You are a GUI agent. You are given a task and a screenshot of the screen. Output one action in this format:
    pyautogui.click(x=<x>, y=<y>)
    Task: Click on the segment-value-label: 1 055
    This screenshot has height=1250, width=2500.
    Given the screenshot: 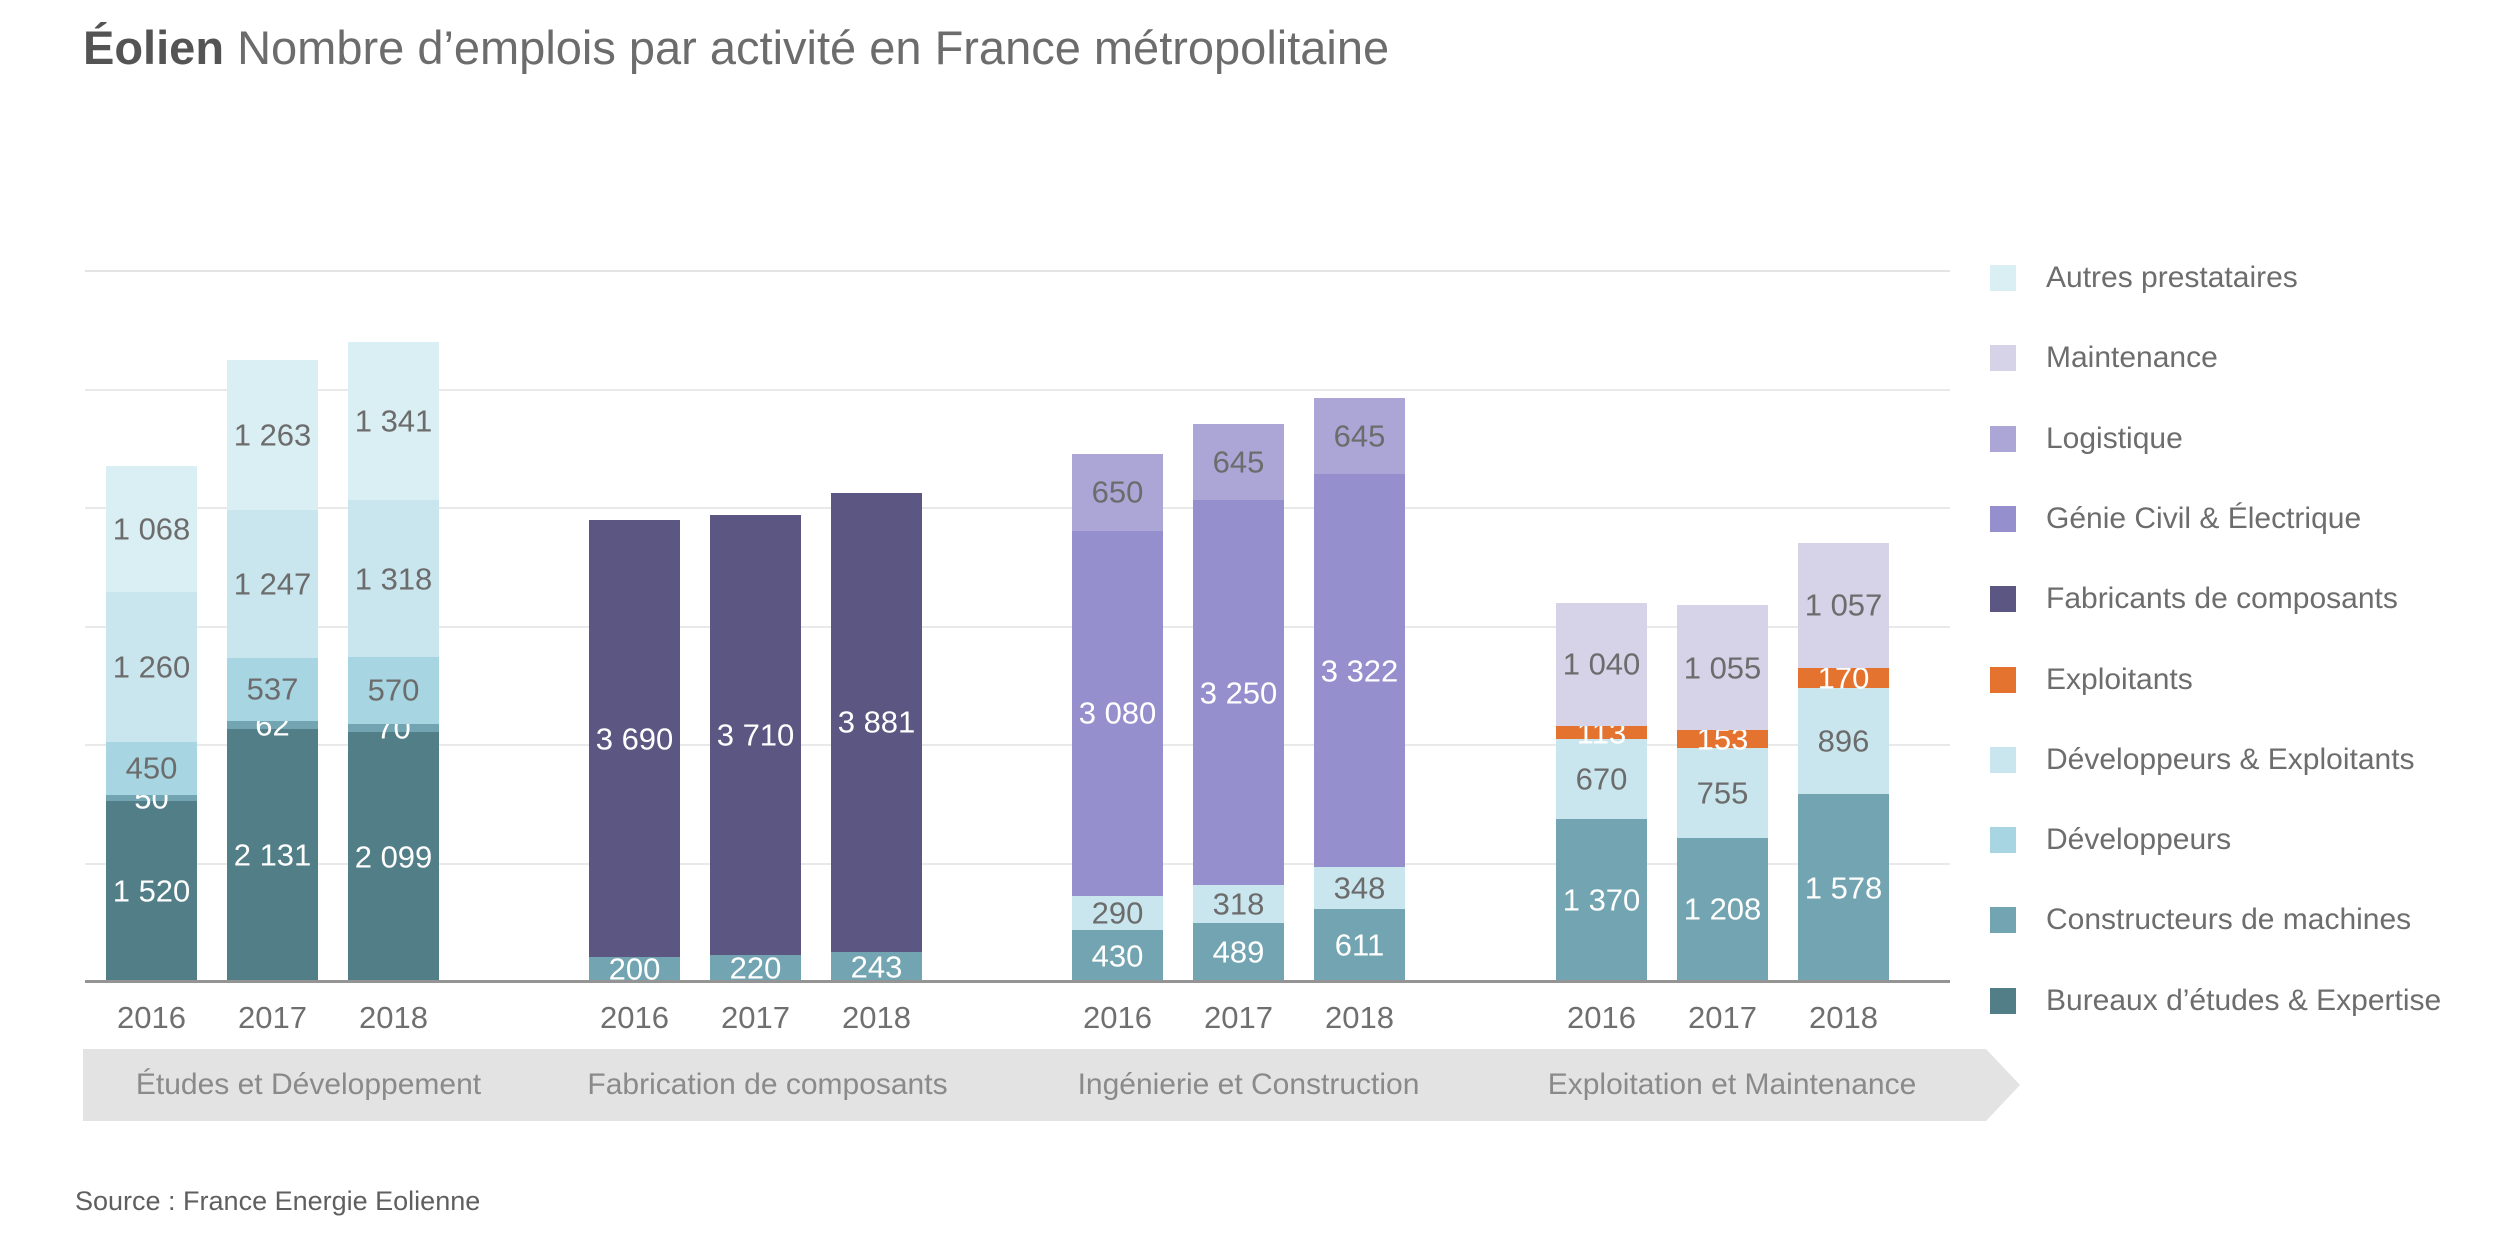 What is the action you would take?
    pyautogui.click(x=1722, y=668)
    